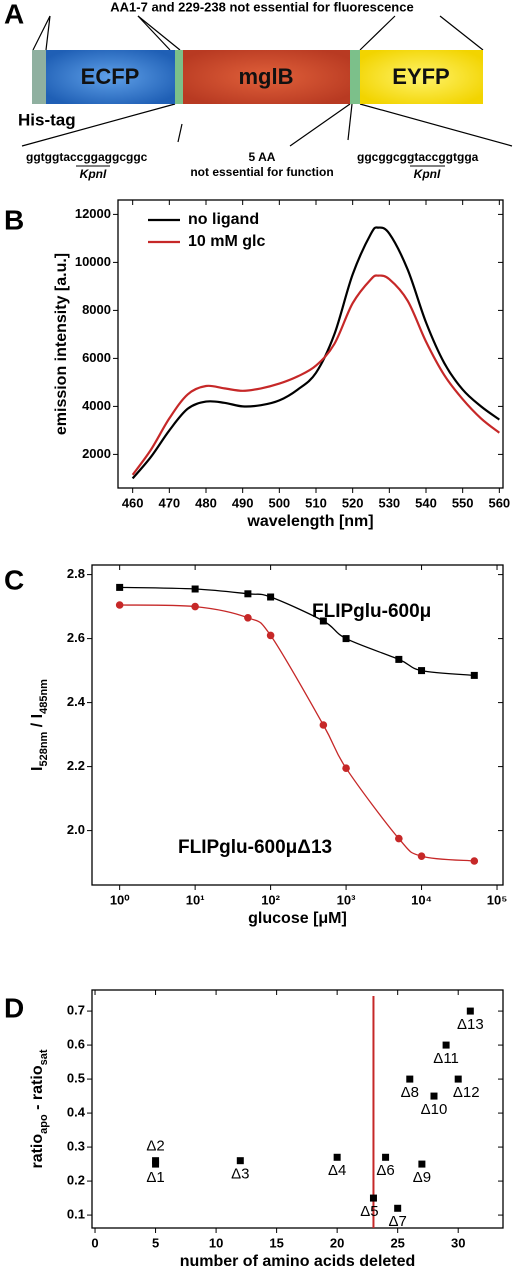 The width and height of the screenshot is (518, 1280). What do you see at coordinates (155, 1146) in the screenshot?
I see `point-label: Δ2` at bounding box center [155, 1146].